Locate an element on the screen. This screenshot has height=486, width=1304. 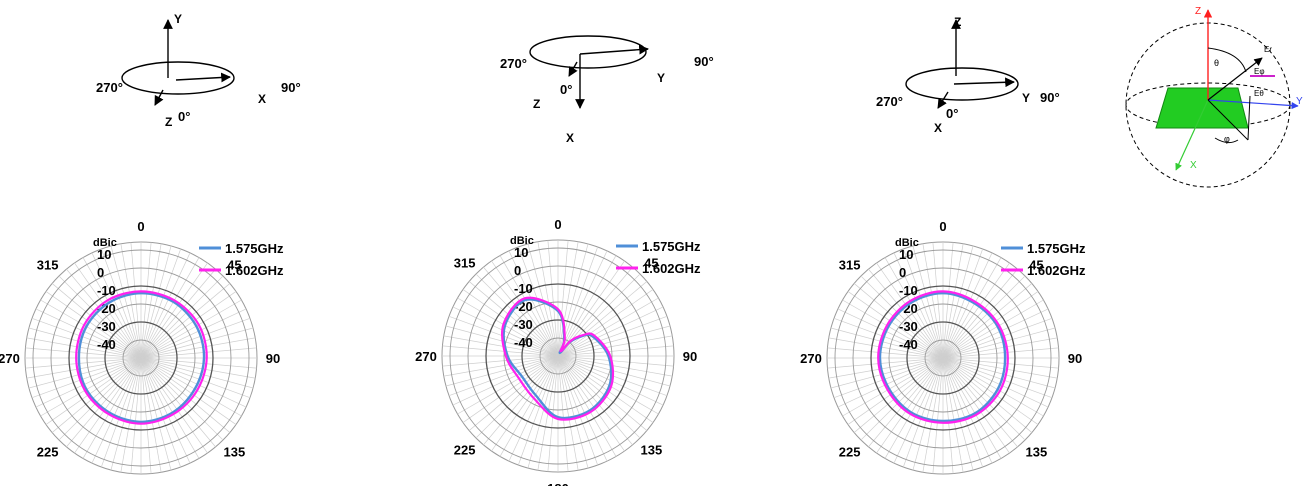
sphere-y-label: Y is located at coordinates (1299, 101).